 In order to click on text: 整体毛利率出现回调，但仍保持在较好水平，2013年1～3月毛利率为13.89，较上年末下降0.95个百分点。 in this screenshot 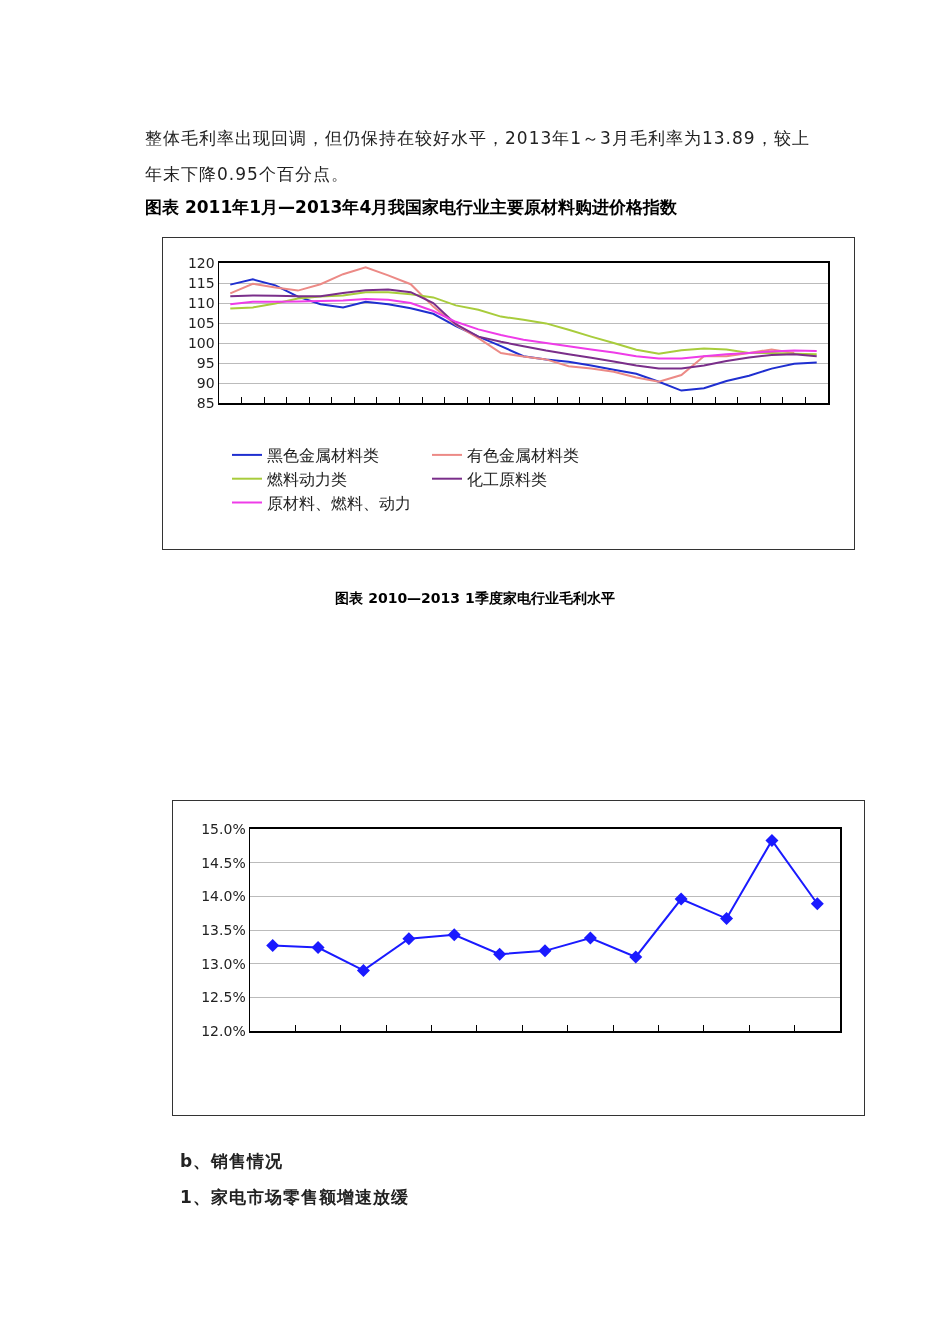, I will do `click(478, 156)`.